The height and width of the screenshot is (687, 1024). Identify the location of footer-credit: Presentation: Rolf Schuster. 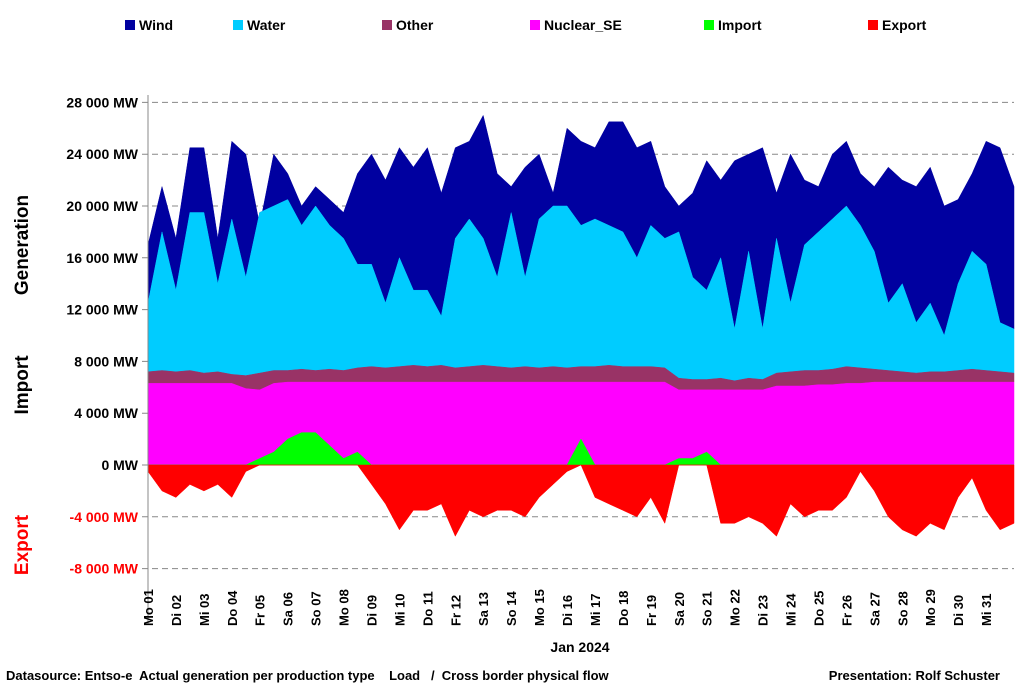
(914, 675).